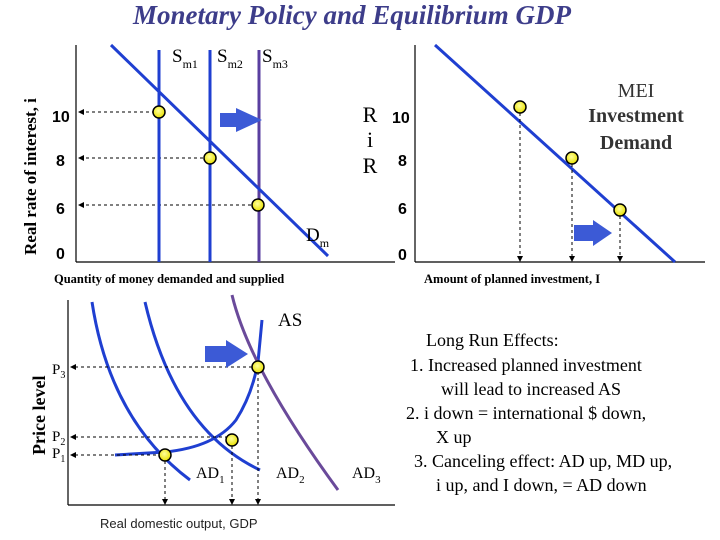 The height and width of the screenshot is (540, 720). What do you see at coordinates (169, 279) in the screenshot?
I see `money-market-x-axis-label: Quantity of money demanded and supplied` at bounding box center [169, 279].